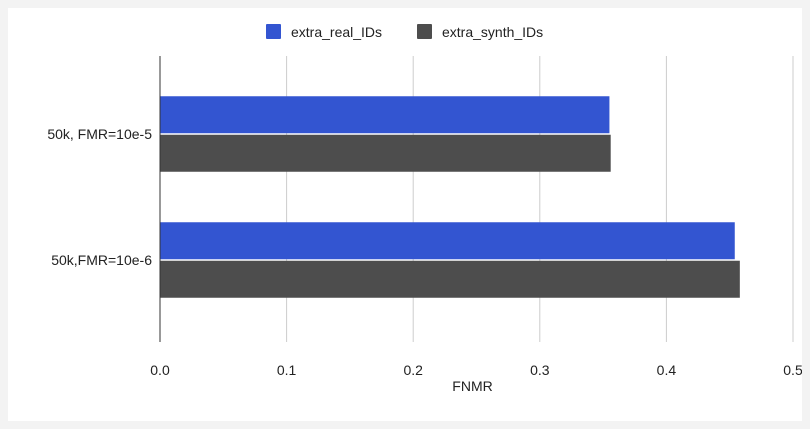  I want to click on legend-label-extra_synth_IDs: extra_synth_IDs, so click(492, 32).